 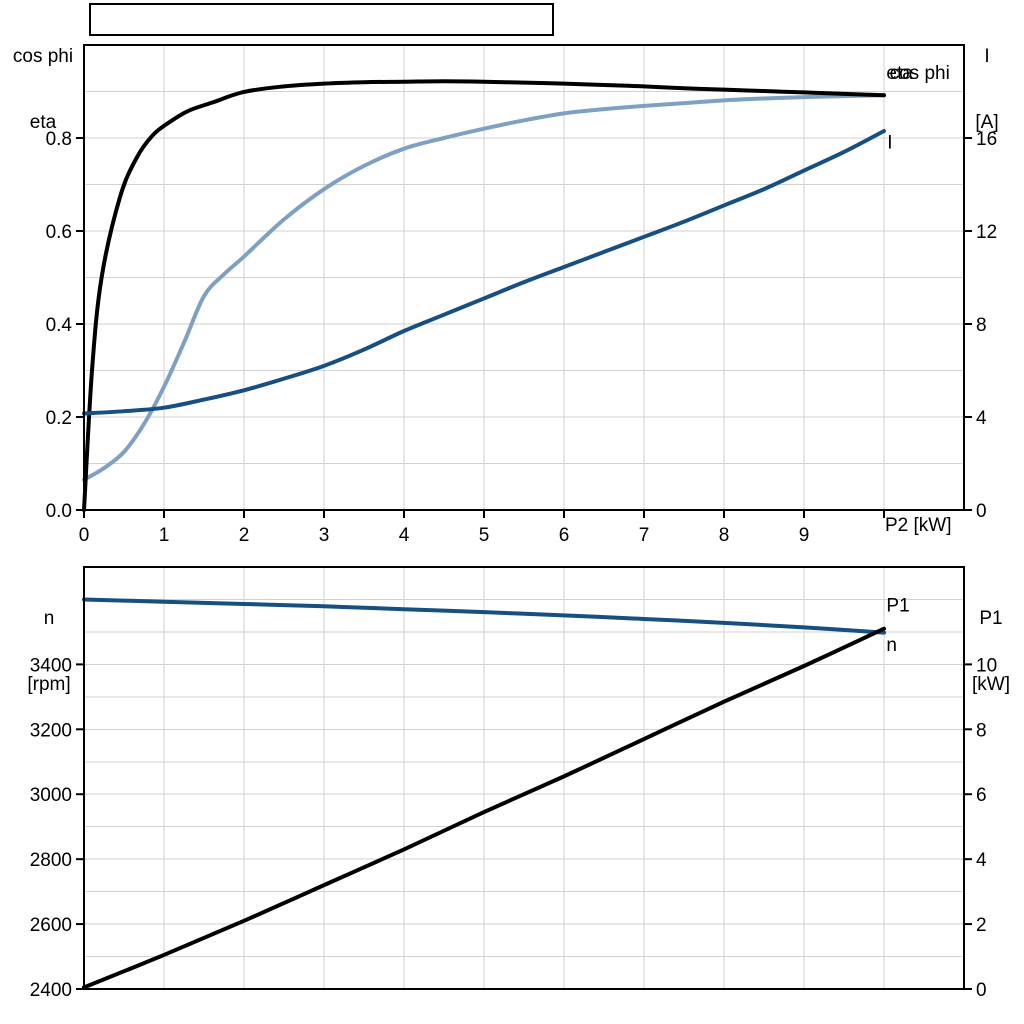 I want to click on curve-label-current: I, so click(x=889, y=143).